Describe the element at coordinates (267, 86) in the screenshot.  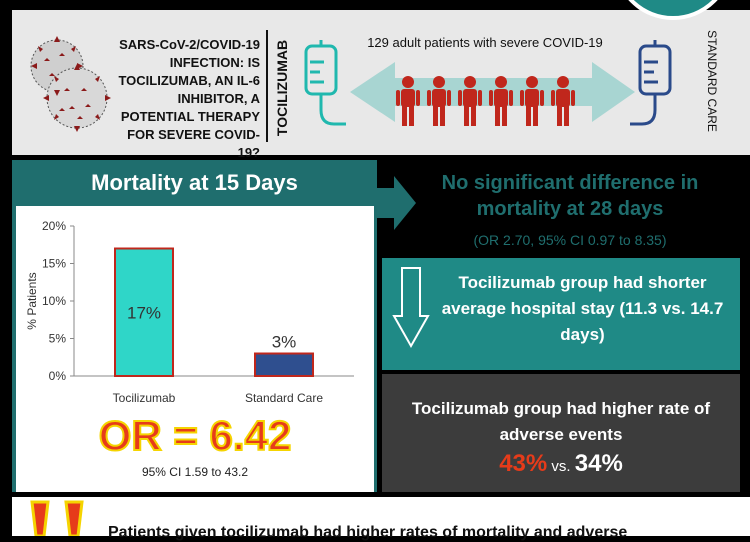
I see `divider` at that location.